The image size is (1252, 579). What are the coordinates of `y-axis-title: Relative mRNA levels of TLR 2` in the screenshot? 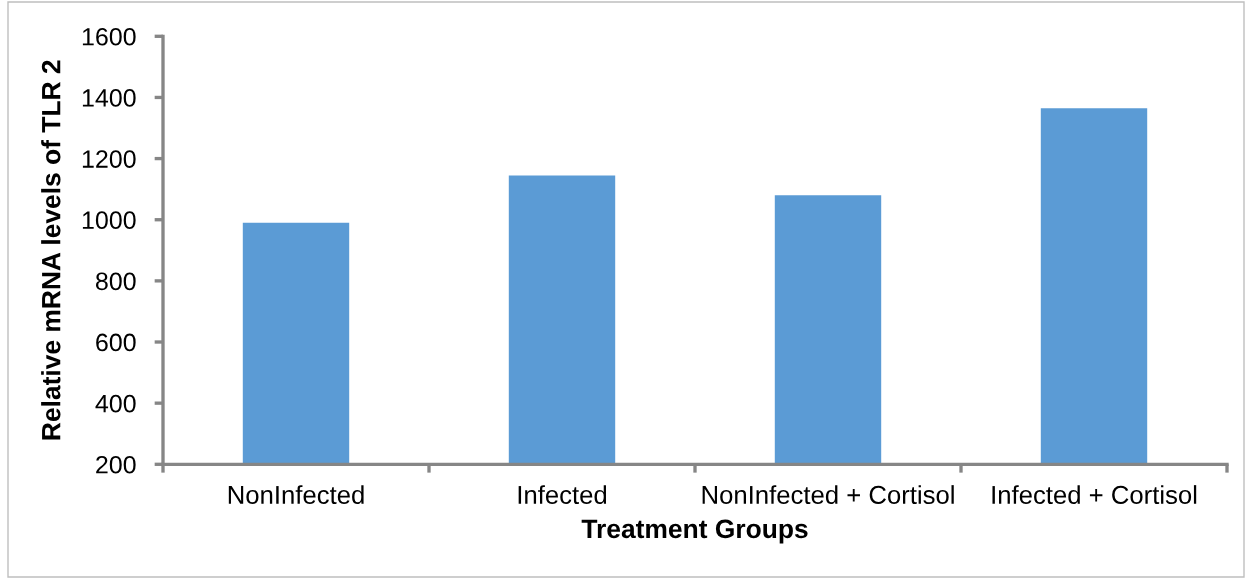 It's located at (51, 250).